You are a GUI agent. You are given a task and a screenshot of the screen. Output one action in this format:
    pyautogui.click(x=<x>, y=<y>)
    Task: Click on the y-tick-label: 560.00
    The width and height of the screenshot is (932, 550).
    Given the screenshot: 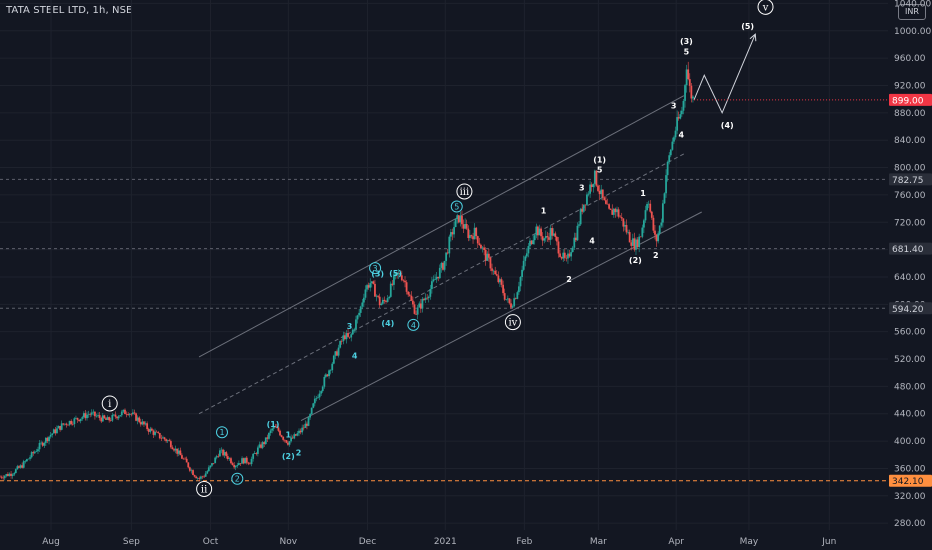 What is the action you would take?
    pyautogui.click(x=910, y=333)
    